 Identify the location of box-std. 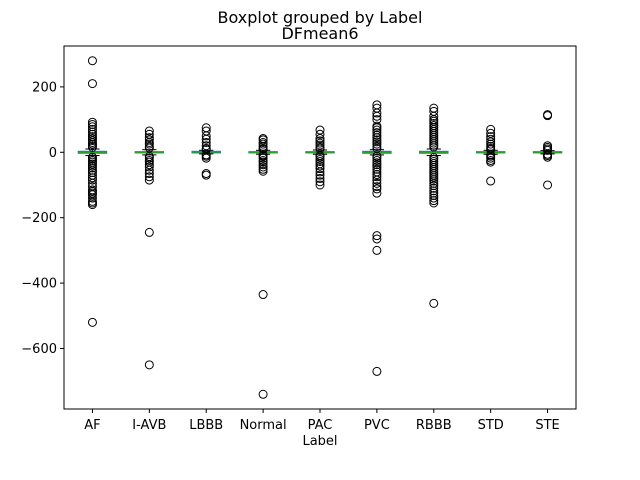
(490, 155).